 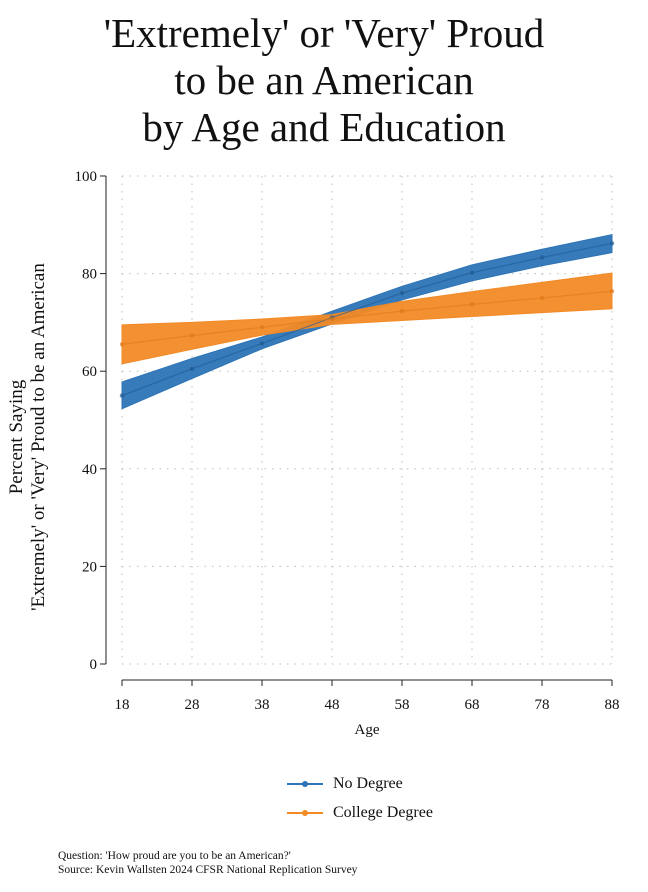 What do you see at coordinates (612, 705) in the screenshot?
I see `x-tick-label-88: 88` at bounding box center [612, 705].